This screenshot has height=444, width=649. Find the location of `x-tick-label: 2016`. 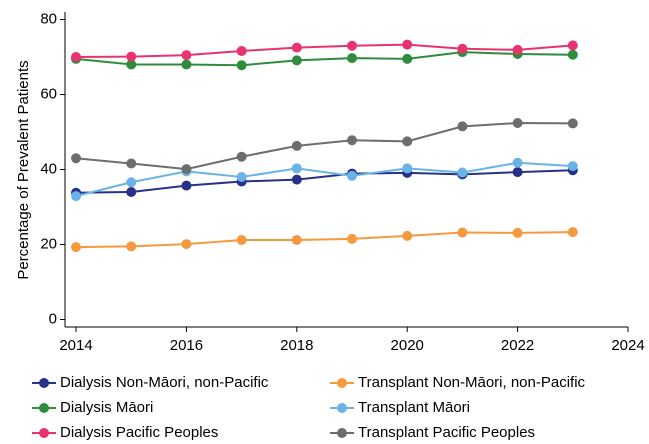

x-tick-label: 2016 is located at coordinates (186, 345).